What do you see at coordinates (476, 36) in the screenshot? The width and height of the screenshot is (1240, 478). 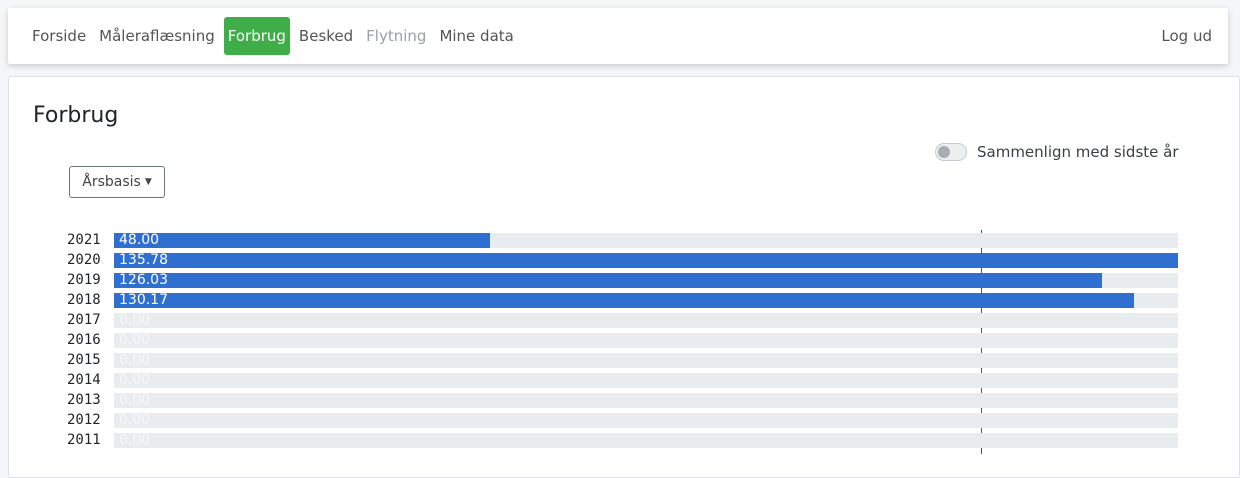 I see `nav-item-mine-data: Mine data` at bounding box center [476, 36].